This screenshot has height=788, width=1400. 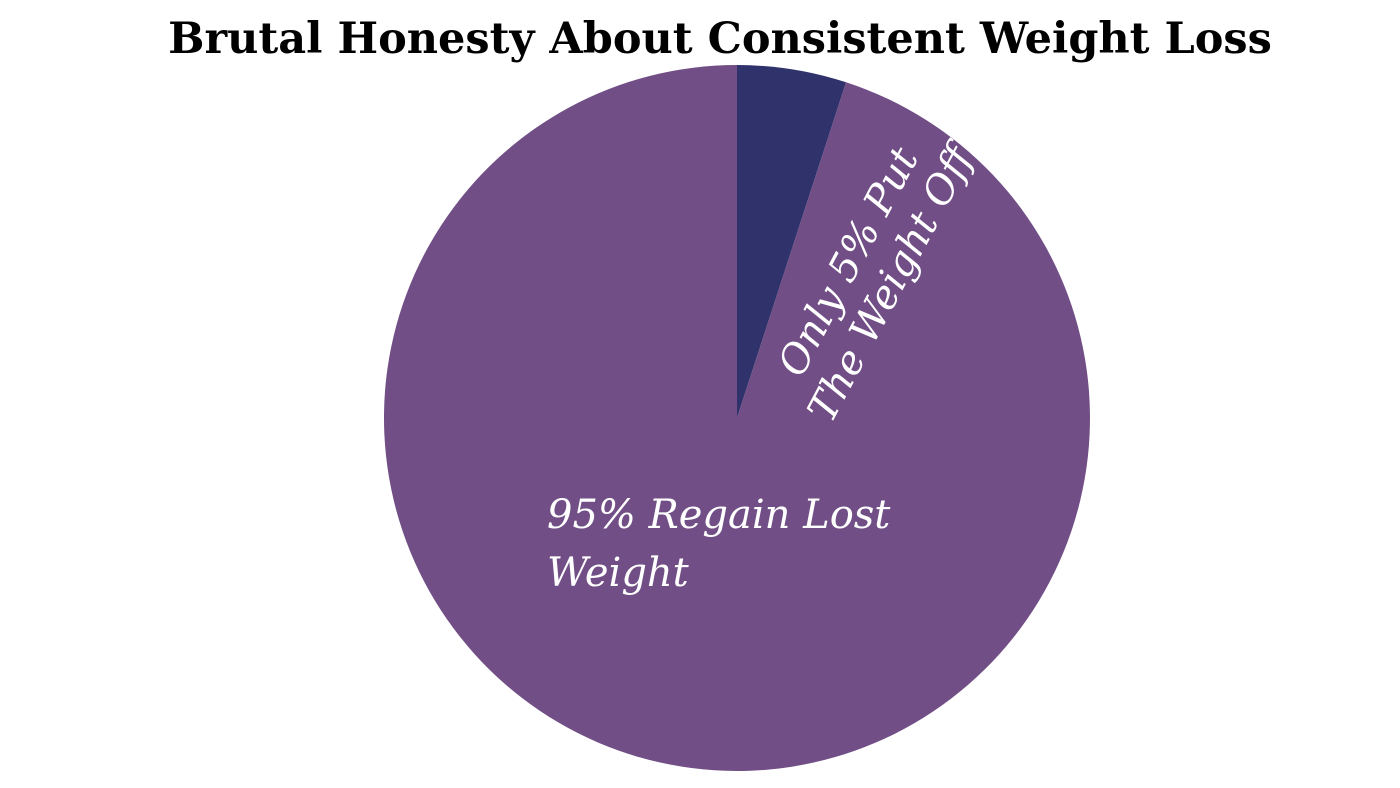 I want to click on slice-label-2-line-2: Weight, so click(x=618, y=573).